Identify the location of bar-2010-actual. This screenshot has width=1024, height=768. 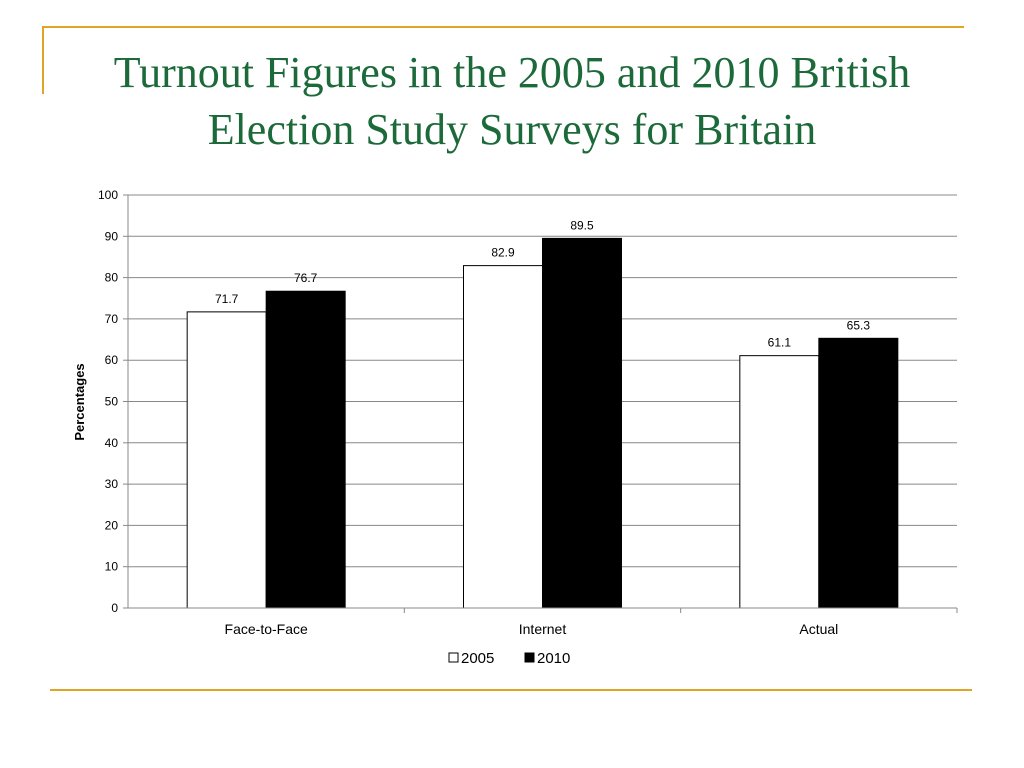
(858, 473).